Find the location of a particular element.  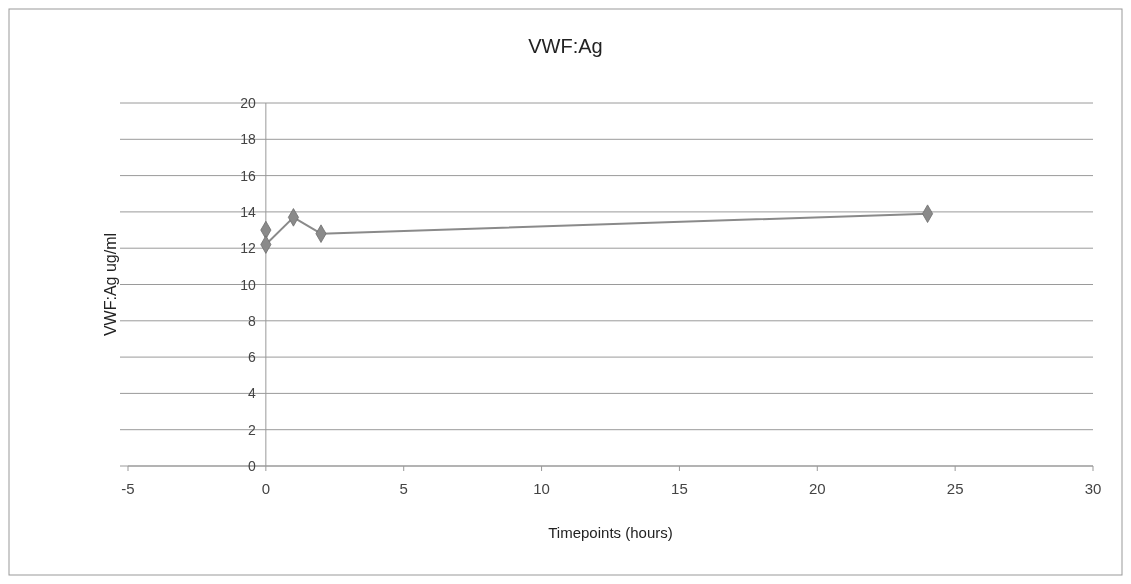

y-tick-label: 4 is located at coordinates (252, 393).